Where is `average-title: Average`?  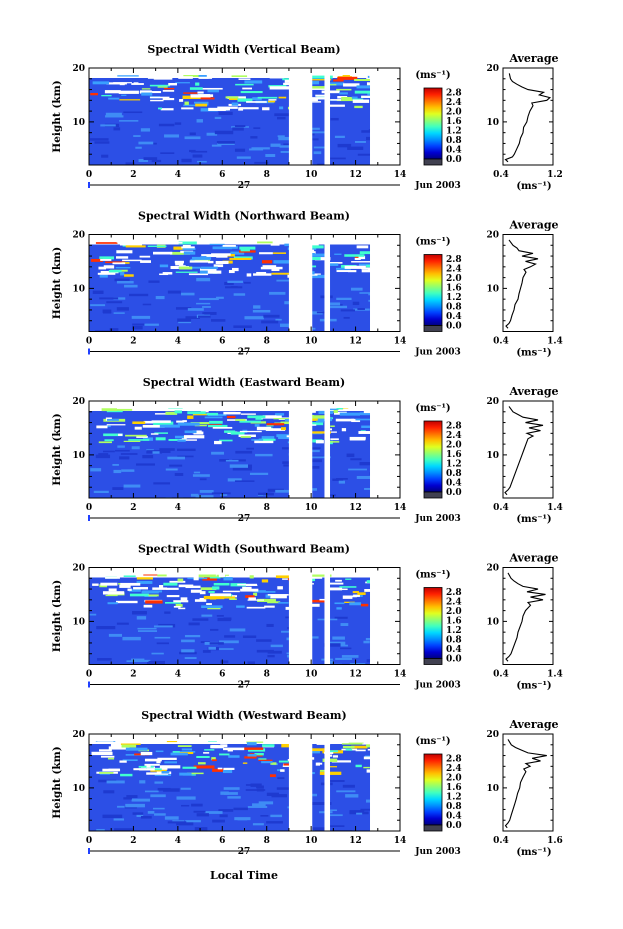 average-title: Average is located at coordinates (533, 391).